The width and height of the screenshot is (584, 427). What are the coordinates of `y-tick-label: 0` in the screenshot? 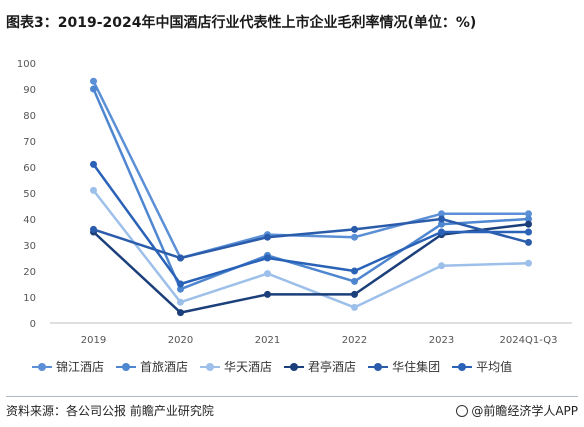 It's located at (33, 324).